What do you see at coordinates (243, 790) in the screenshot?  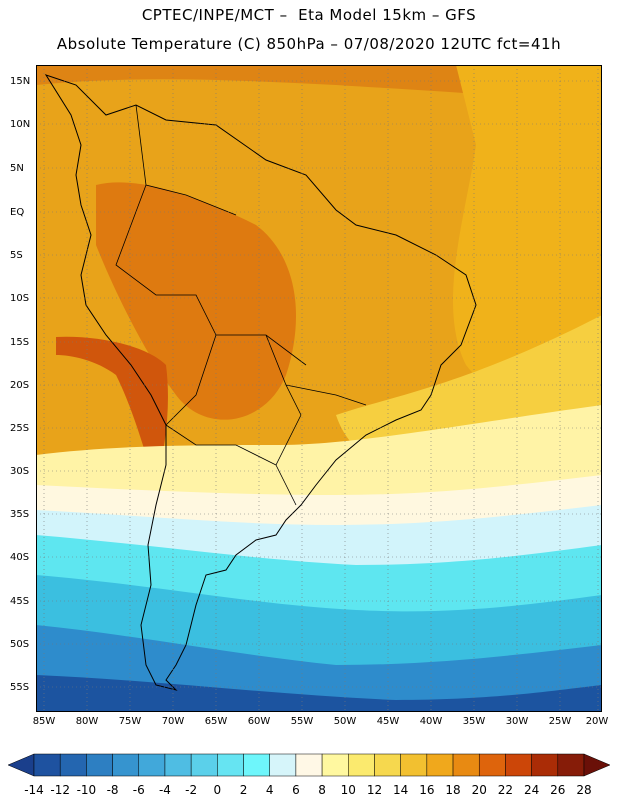 I see `colorbar-label: 2` at bounding box center [243, 790].